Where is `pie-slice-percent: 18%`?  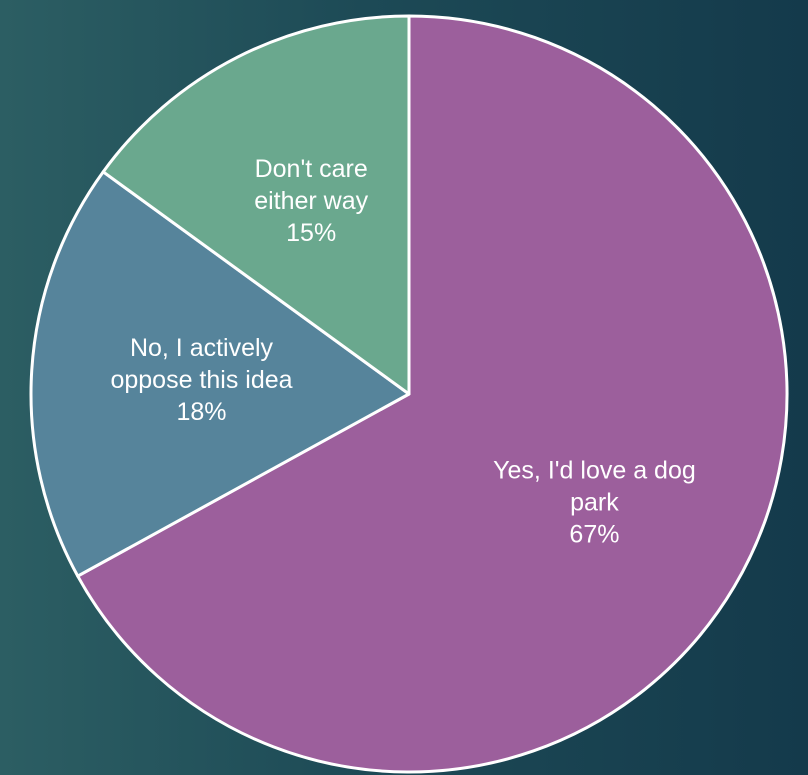
pie-slice-percent: 18% is located at coordinates (201, 412).